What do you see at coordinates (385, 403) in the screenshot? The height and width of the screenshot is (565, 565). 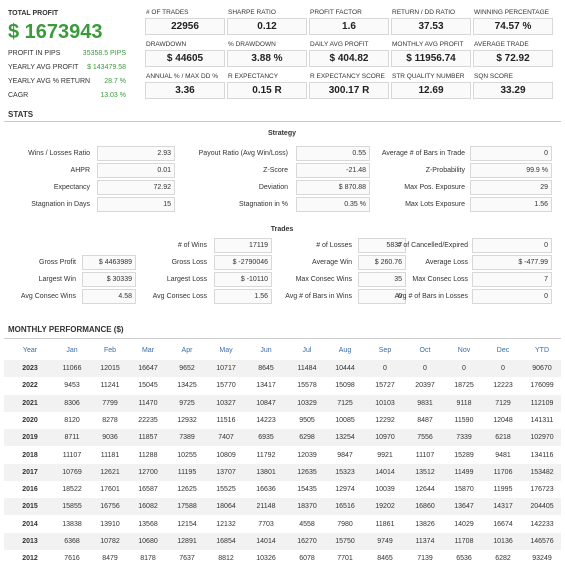 I see `month-cell: 10103` at bounding box center [385, 403].